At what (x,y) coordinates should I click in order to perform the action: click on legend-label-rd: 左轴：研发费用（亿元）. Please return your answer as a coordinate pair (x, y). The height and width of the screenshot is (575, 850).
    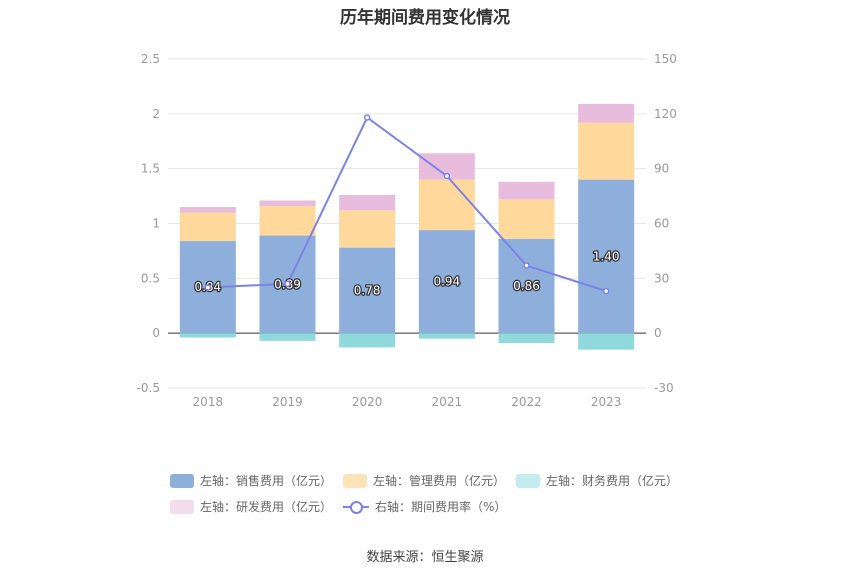
    Looking at the image, I should click on (266, 507).